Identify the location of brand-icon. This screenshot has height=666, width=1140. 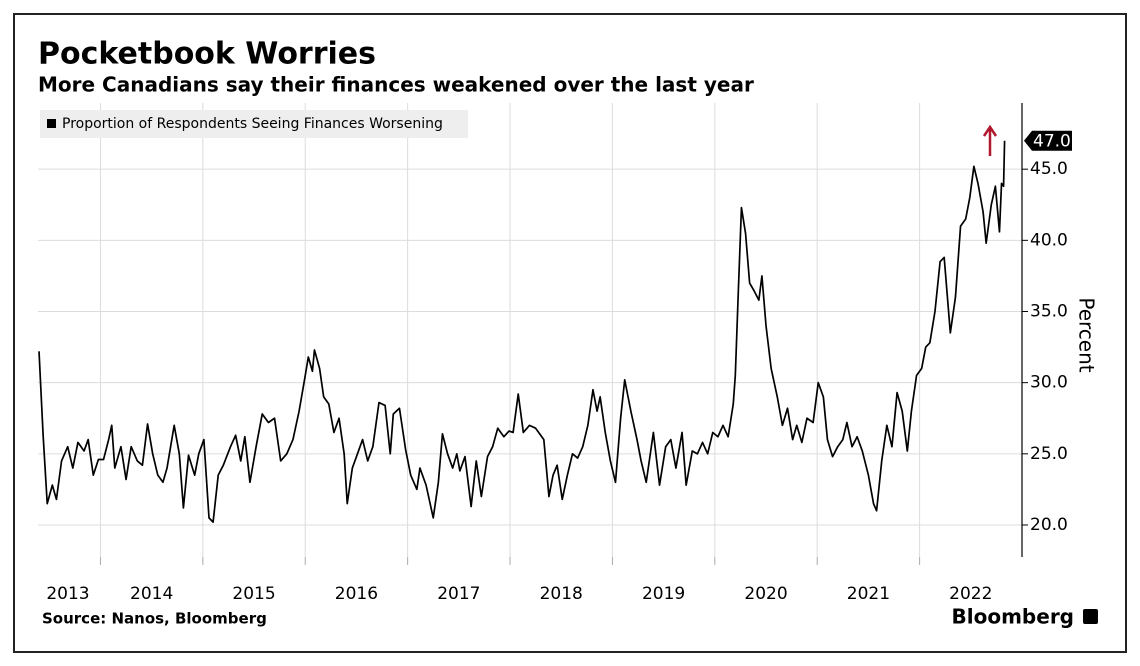
(1090, 616).